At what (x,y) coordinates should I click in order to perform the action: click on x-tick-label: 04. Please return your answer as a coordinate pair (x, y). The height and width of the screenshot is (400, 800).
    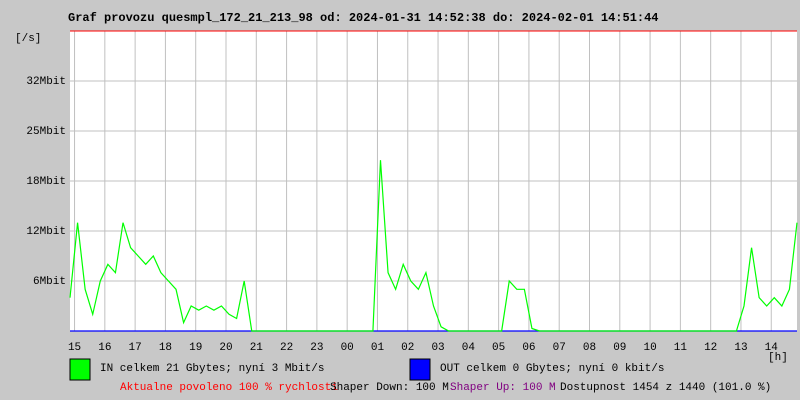
    Looking at the image, I should click on (469, 348).